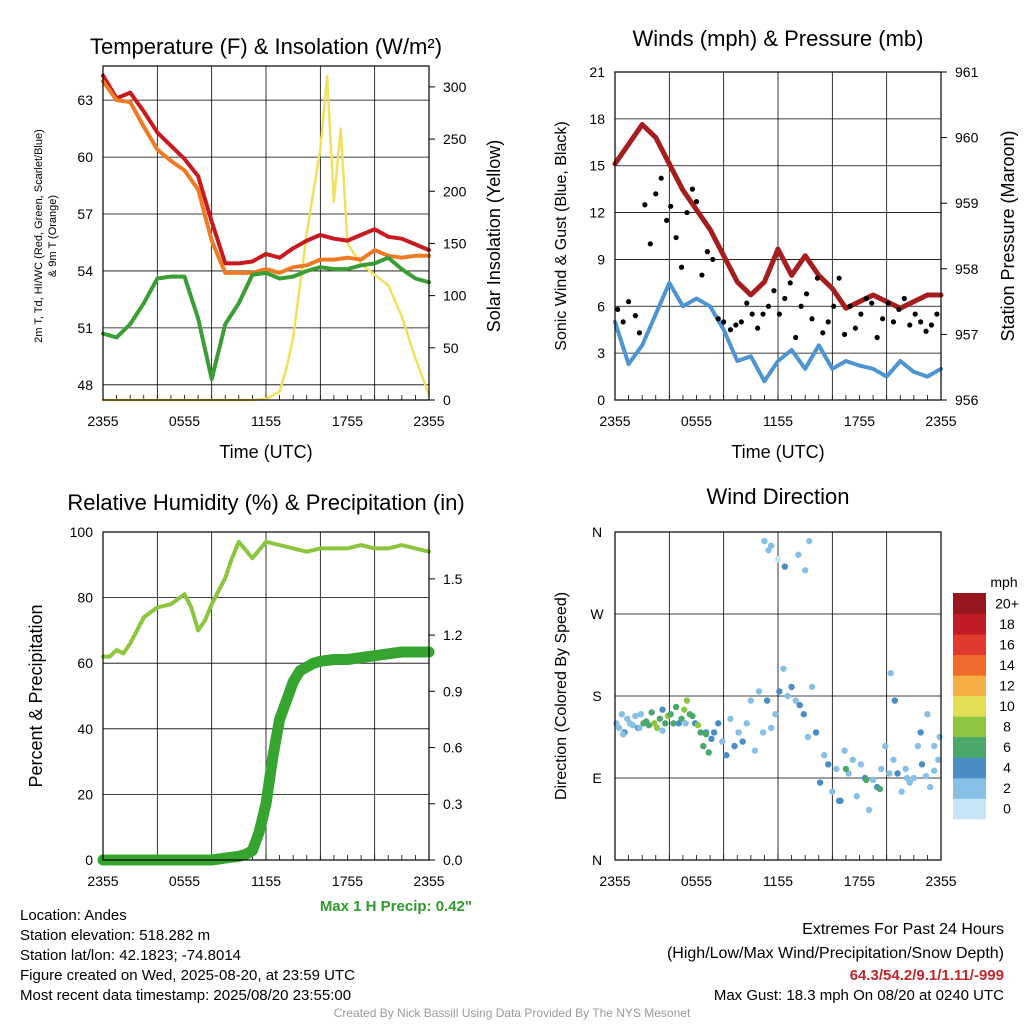  Describe the element at coordinates (601, 353) in the screenshot. I see `wind-ytick-label: 3` at that location.